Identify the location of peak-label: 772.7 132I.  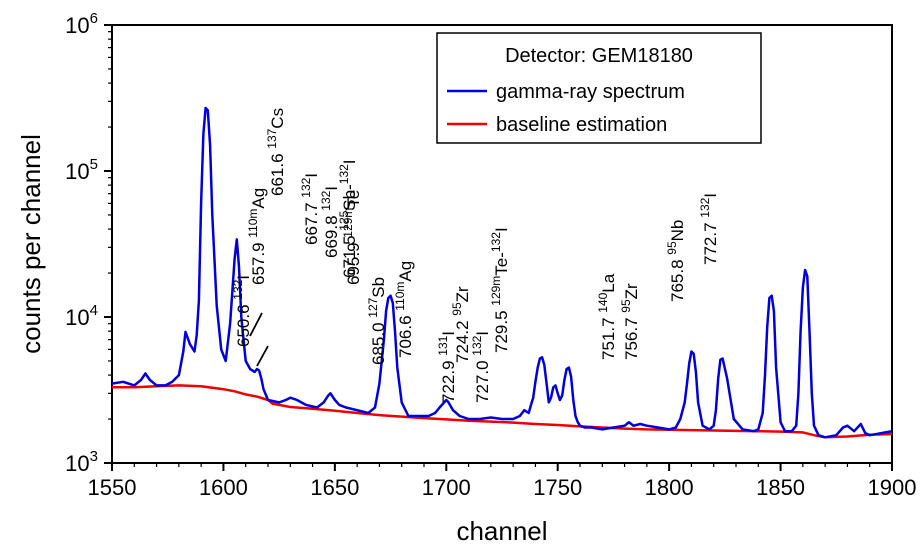
(709, 229).